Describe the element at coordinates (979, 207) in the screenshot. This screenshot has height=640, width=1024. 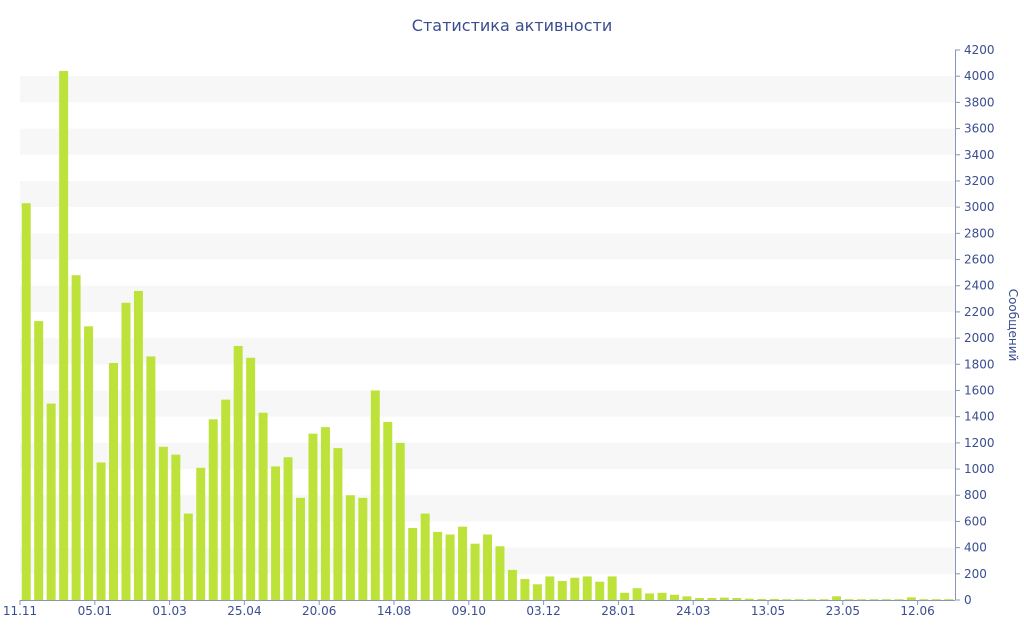
I see `y-tick-label: 3000` at that location.